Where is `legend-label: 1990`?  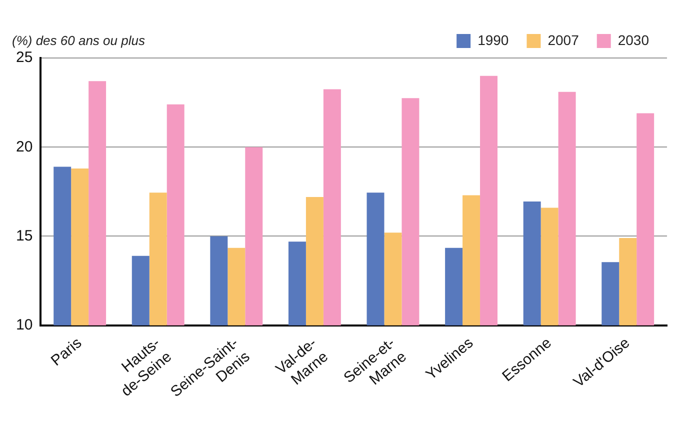 legend-label: 1990 is located at coordinates (493, 40).